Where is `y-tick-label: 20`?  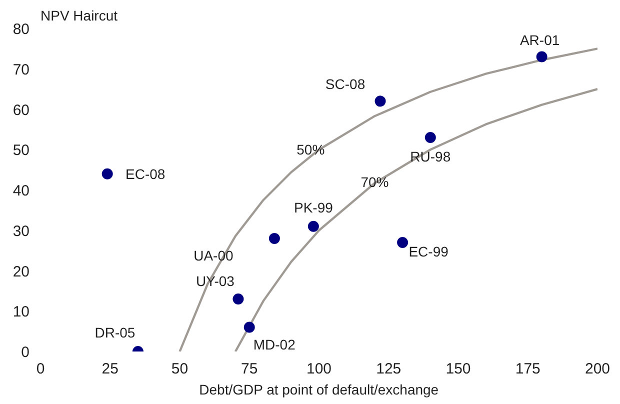 y-tick-label: 20 is located at coordinates (21, 271).